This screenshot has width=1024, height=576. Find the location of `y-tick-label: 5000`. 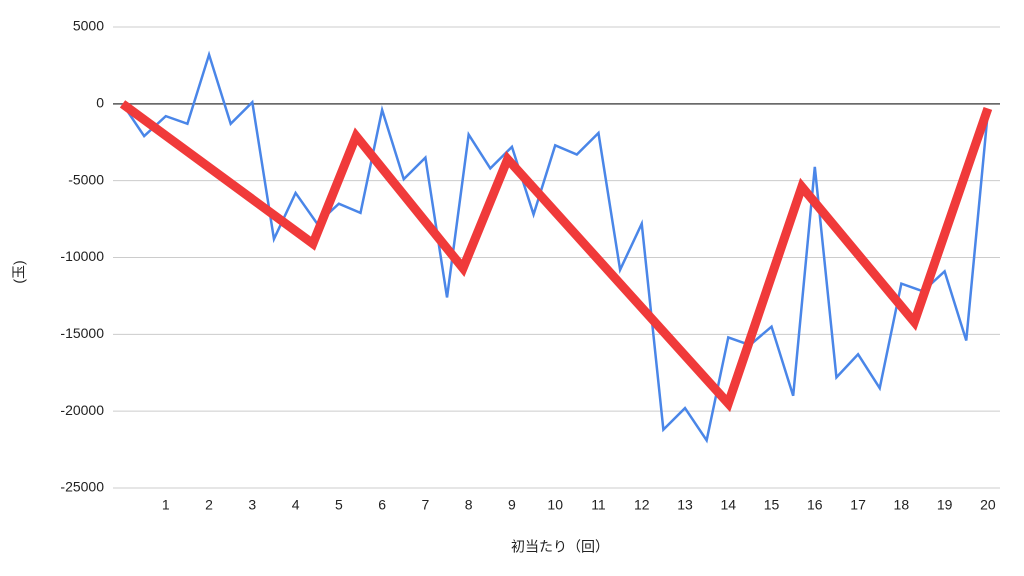

y-tick-label: 5000 is located at coordinates (88, 26).